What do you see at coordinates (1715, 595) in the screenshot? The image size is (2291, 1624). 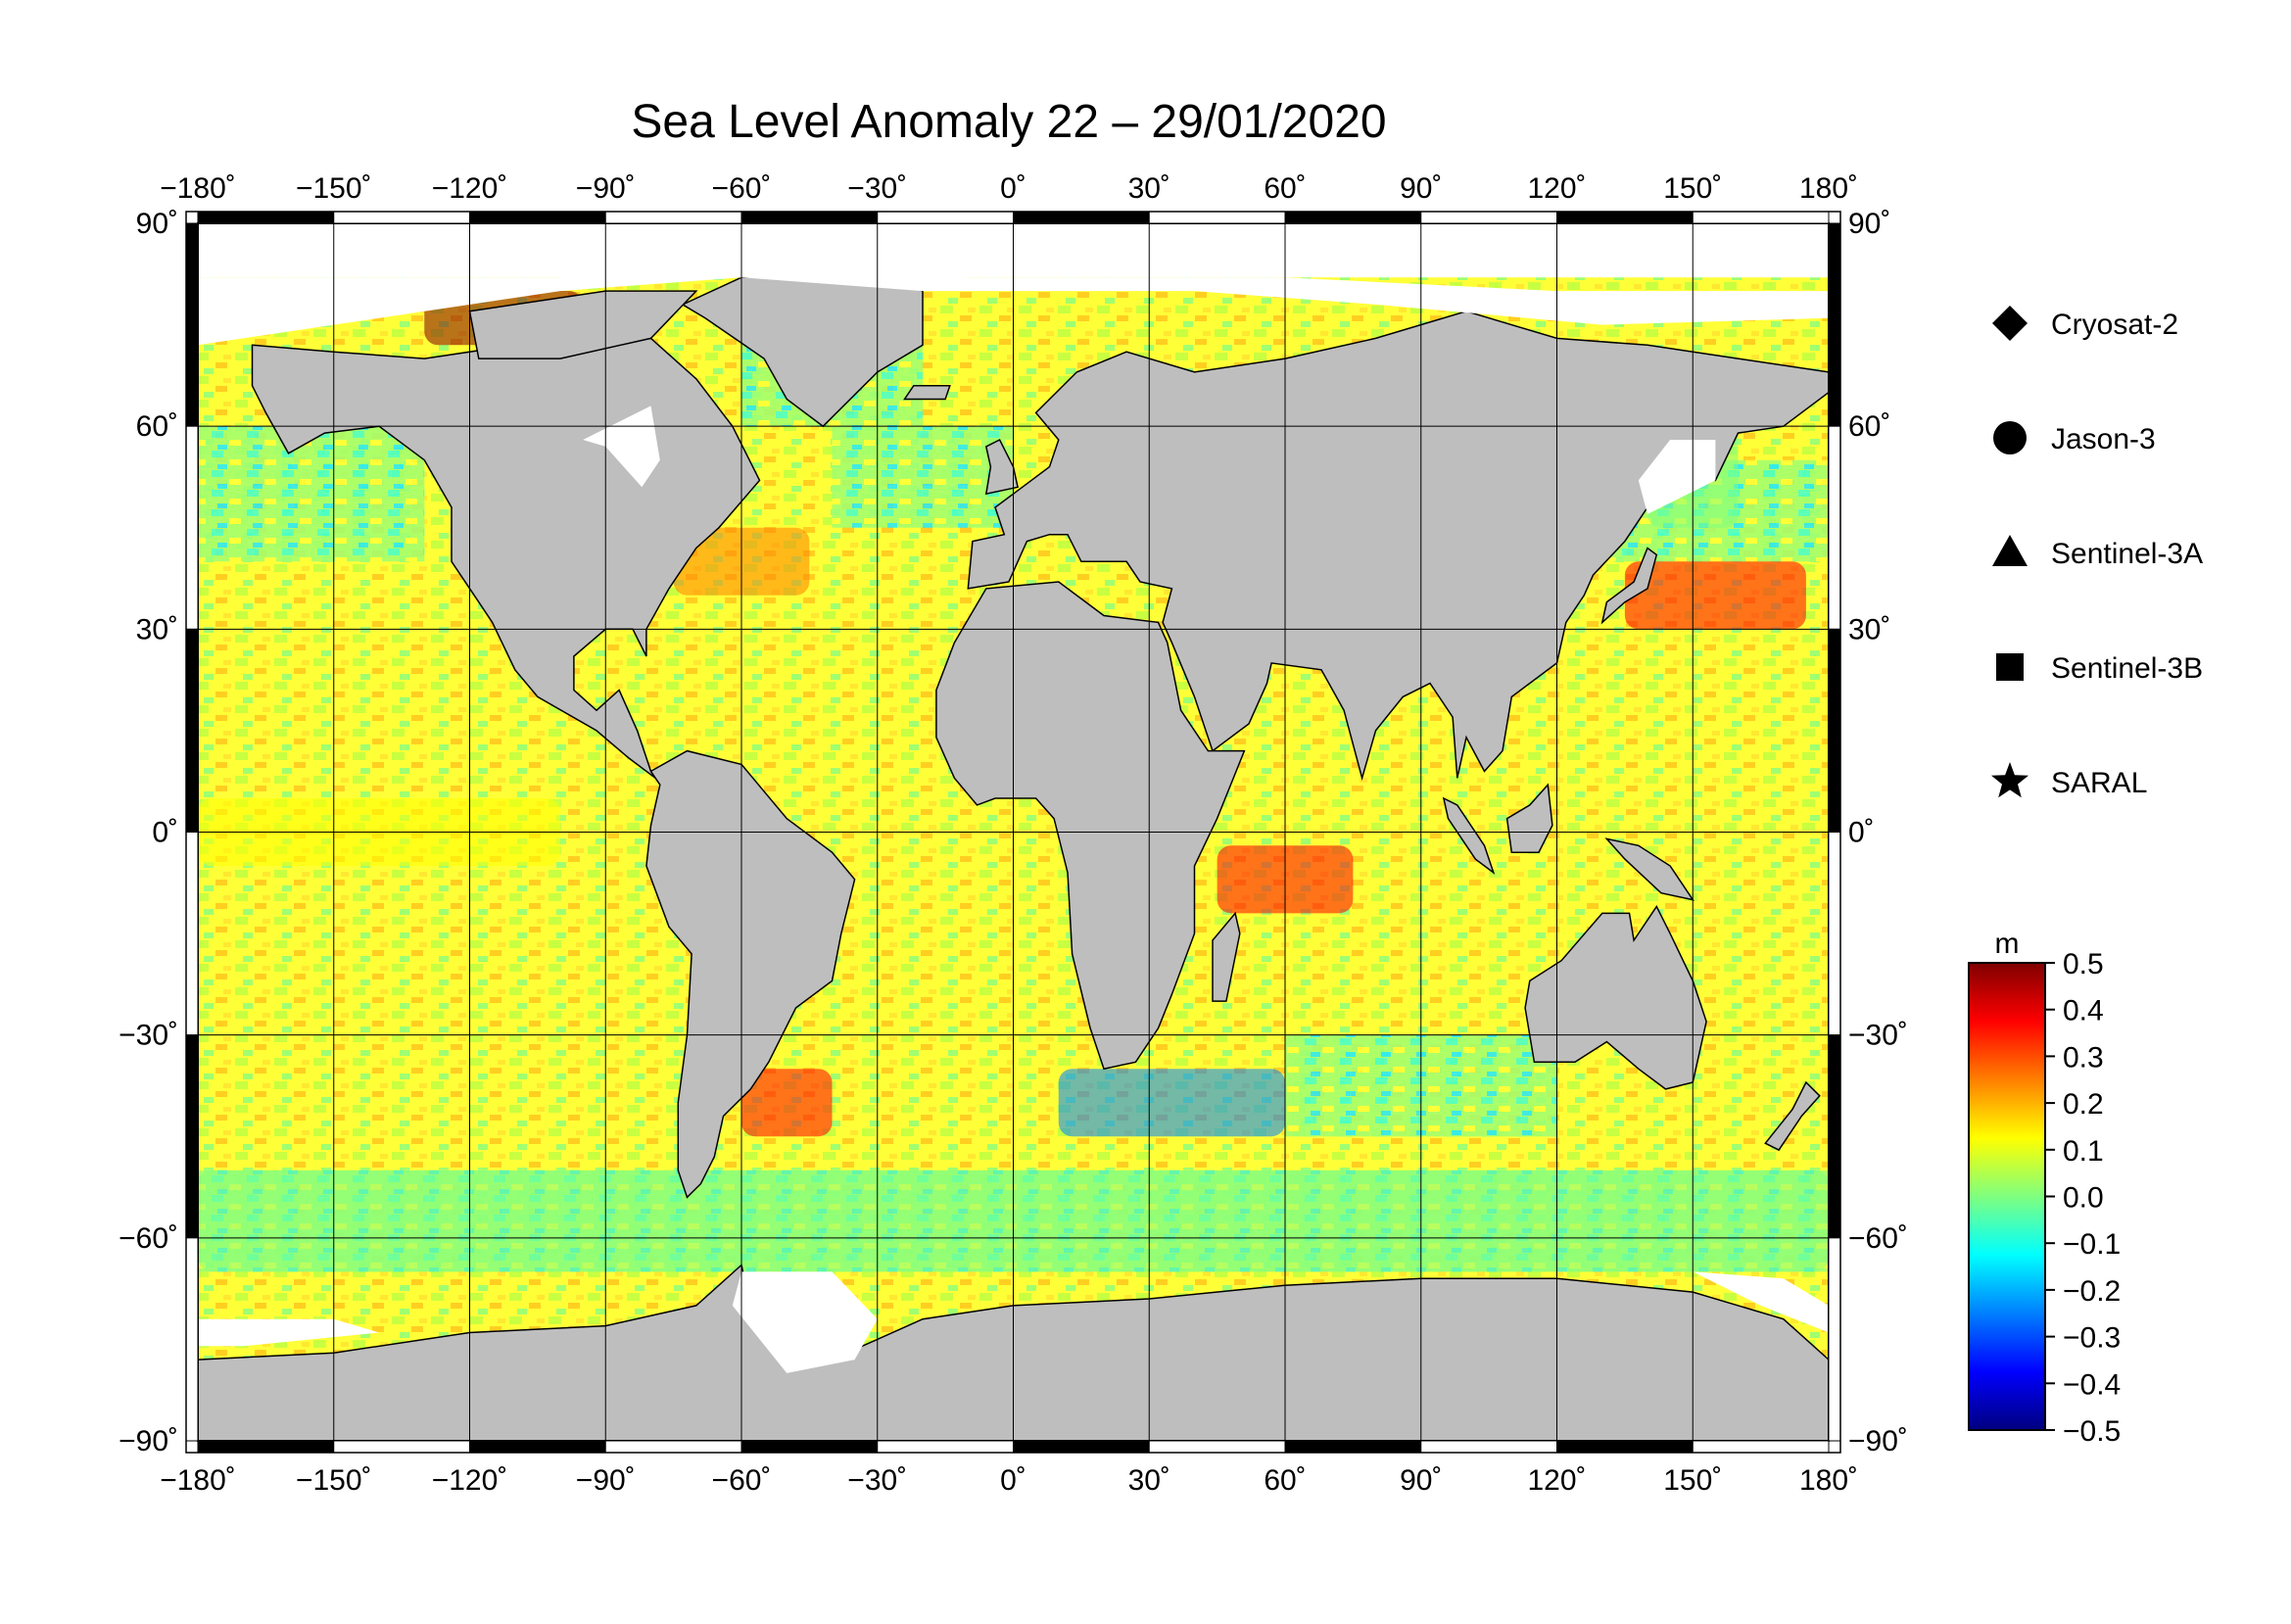 I see `anomaly-region` at bounding box center [1715, 595].